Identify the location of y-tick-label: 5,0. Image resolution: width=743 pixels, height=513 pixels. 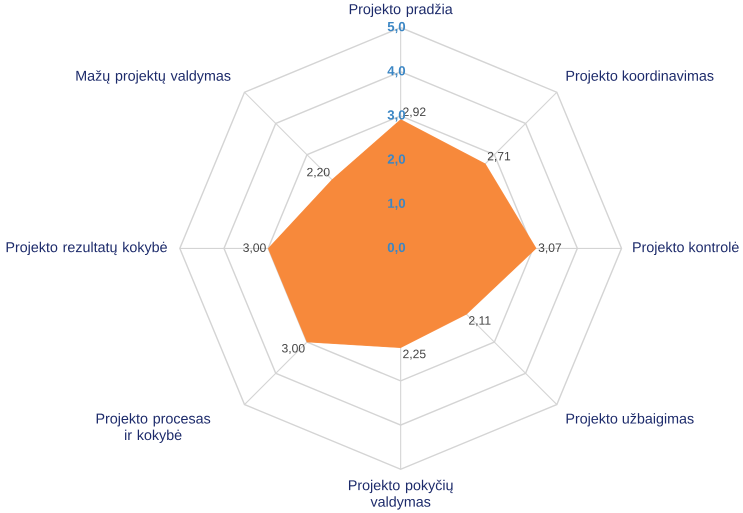
(397, 28).